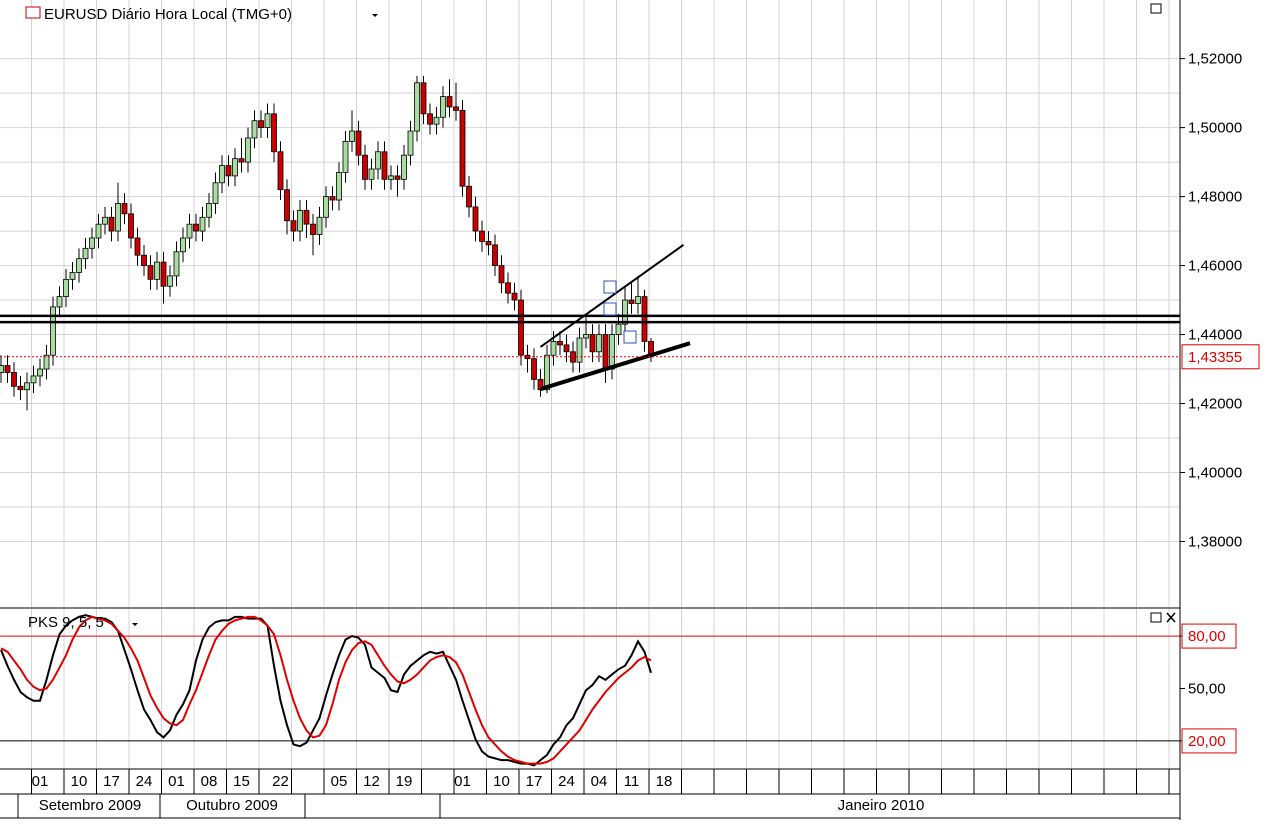  What do you see at coordinates (1215, 197) in the screenshot?
I see `y-tick-label: 1,48000` at bounding box center [1215, 197].